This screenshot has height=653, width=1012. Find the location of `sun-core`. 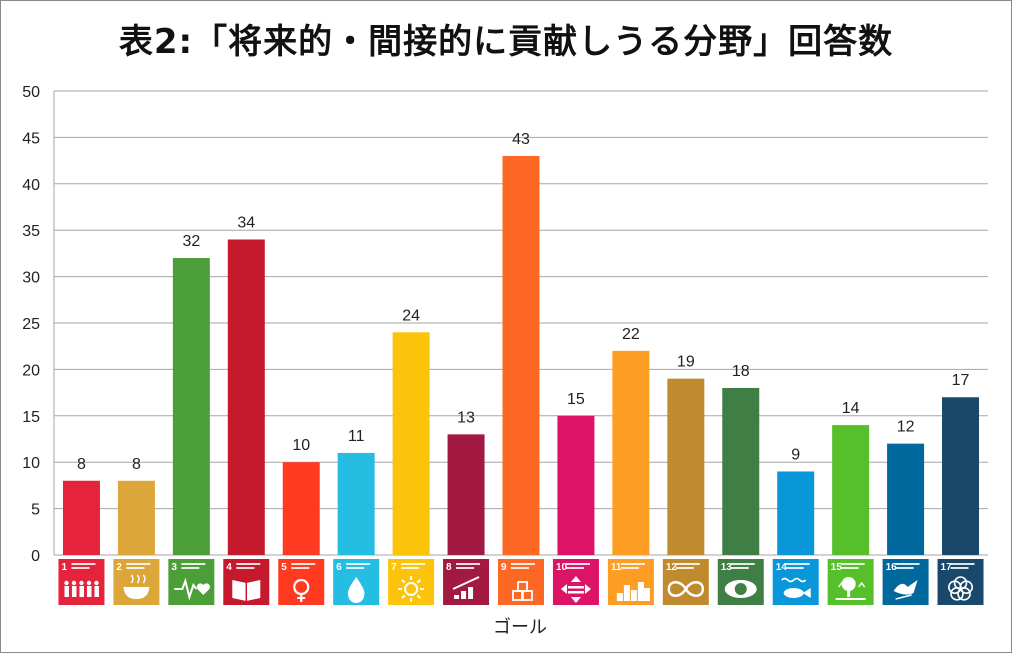

sun-core is located at coordinates (411, 589).